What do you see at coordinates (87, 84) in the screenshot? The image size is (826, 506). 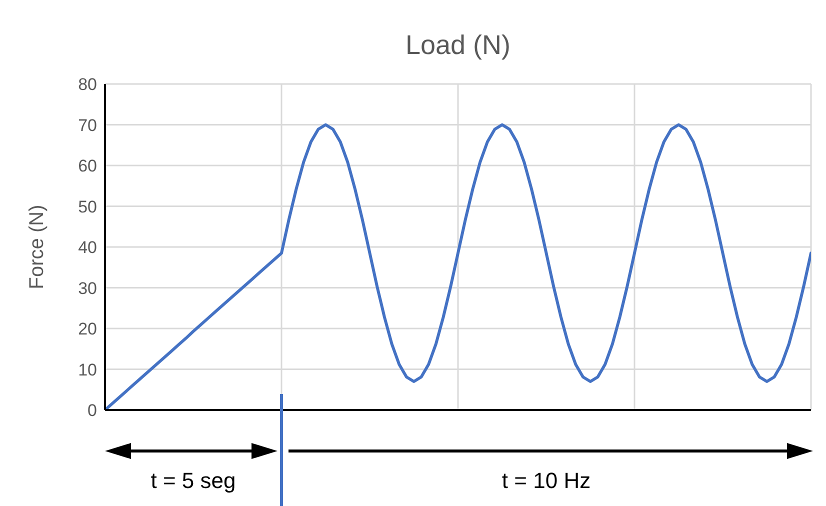 I see `y-tick-label: 80` at bounding box center [87, 84].